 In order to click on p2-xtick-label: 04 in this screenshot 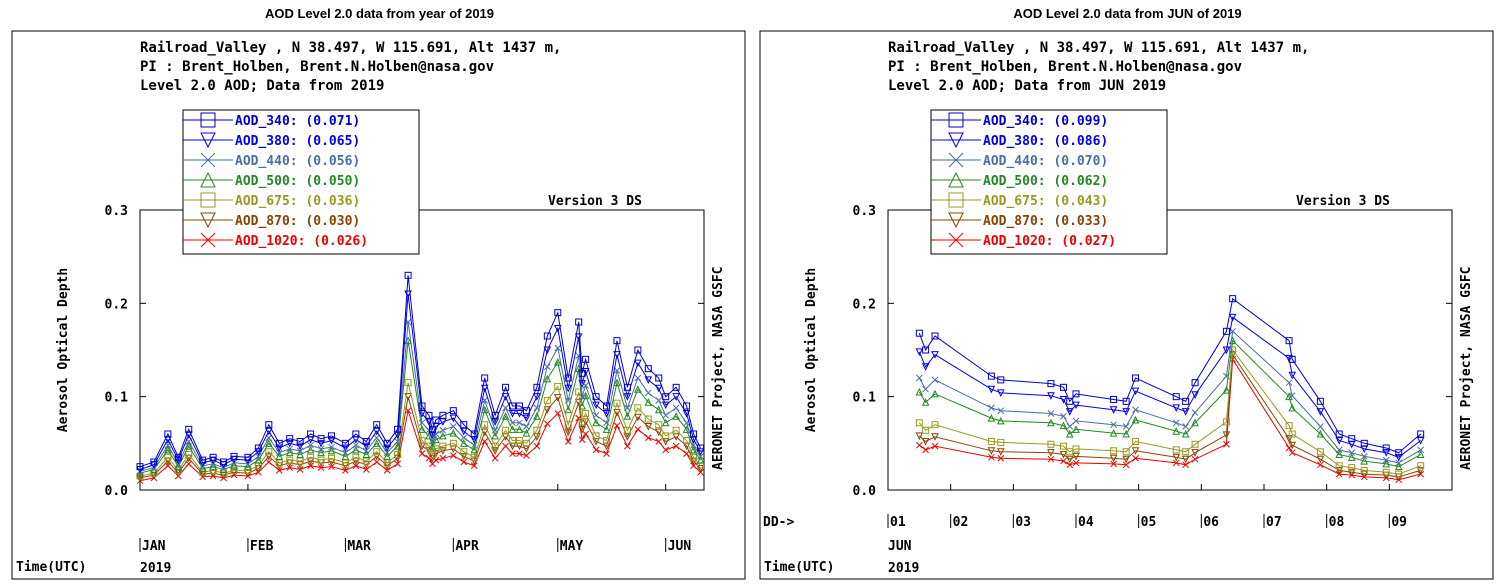, I will do `click(1086, 522)`.